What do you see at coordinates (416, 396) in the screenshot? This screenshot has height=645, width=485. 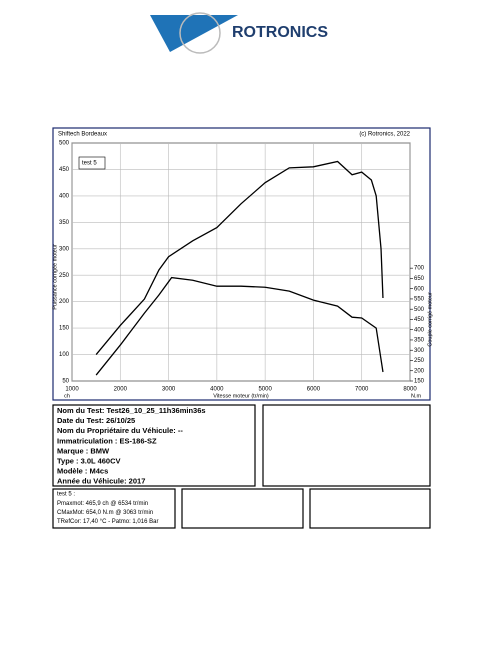 I see `y2-unit: N.m` at bounding box center [416, 396].